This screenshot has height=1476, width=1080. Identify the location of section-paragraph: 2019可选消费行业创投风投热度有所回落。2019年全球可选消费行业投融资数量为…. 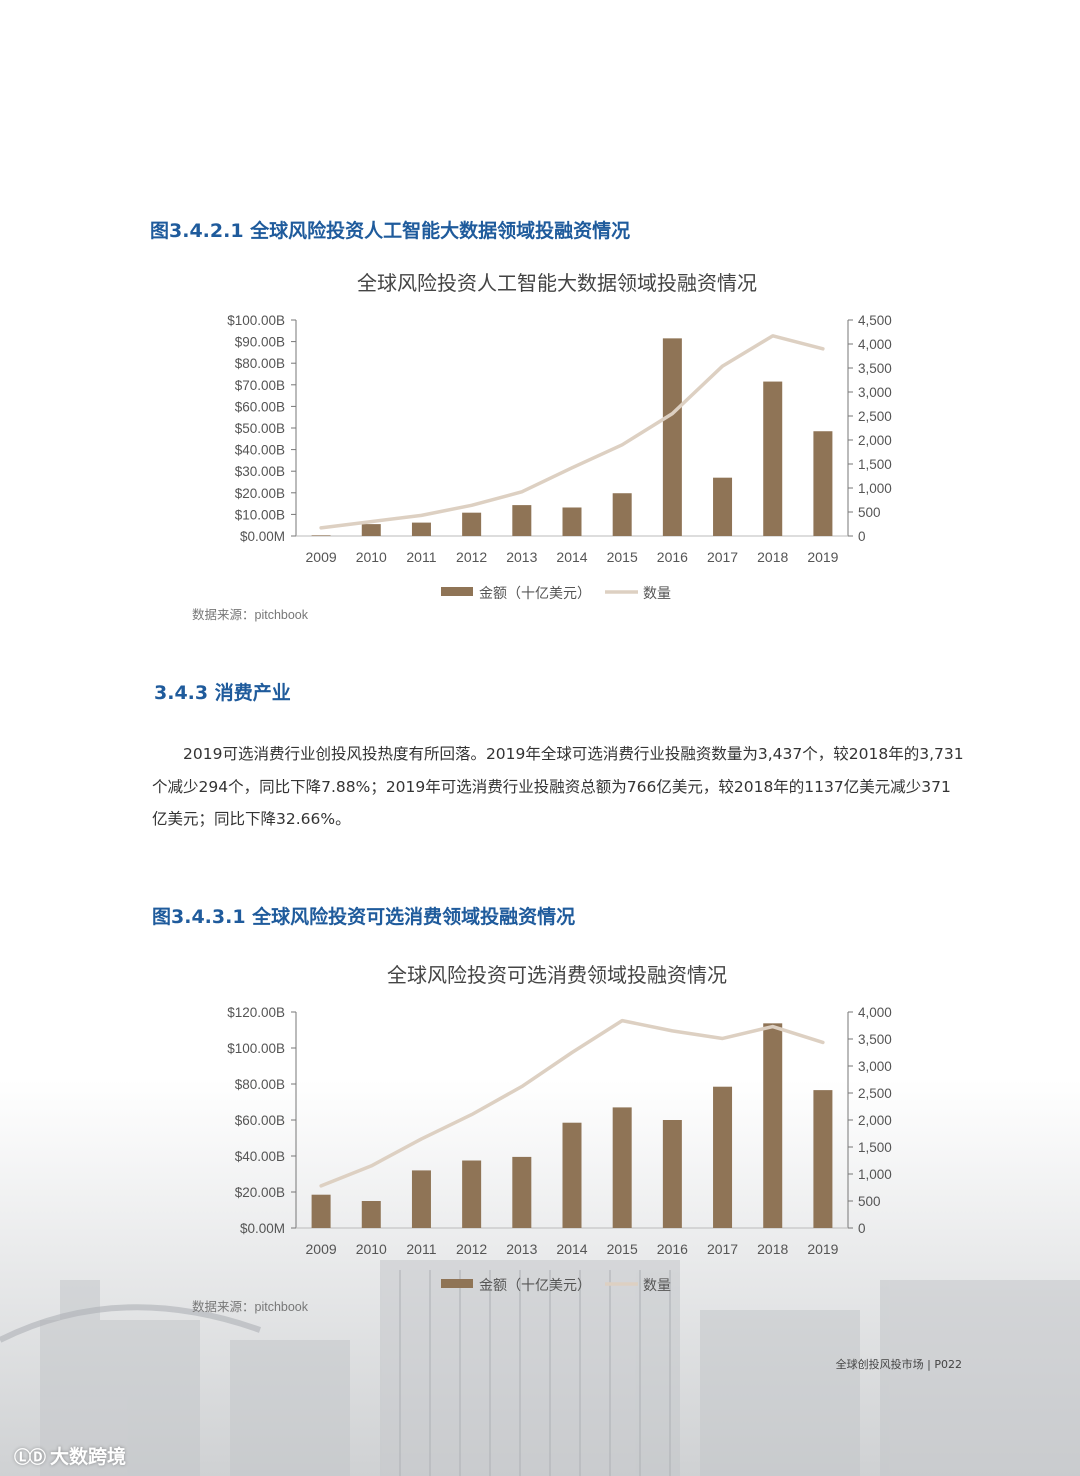
(558, 786).